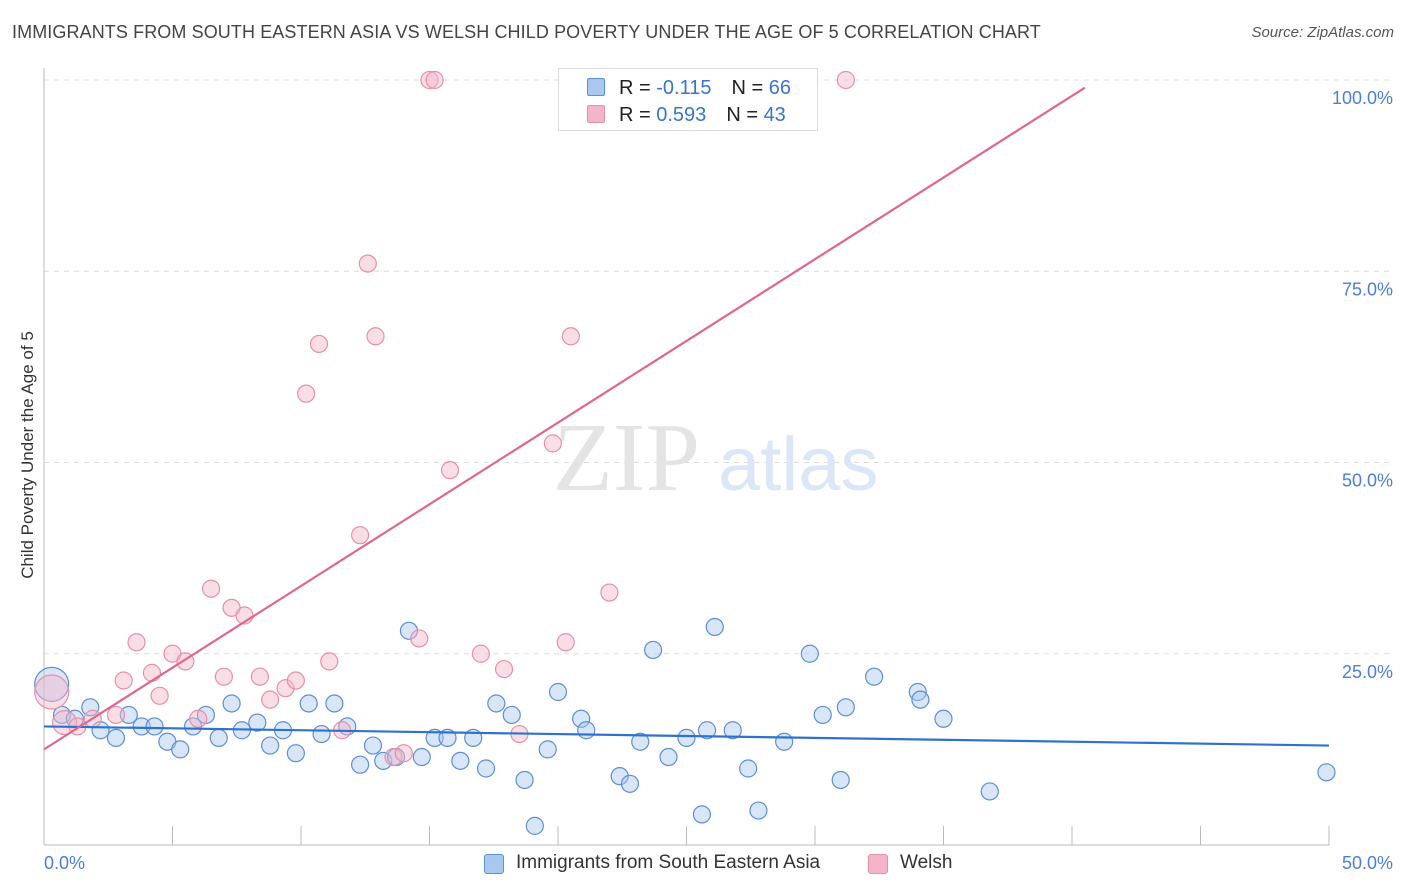 The height and width of the screenshot is (892, 1406). Describe the element at coordinates (878, 864) in the screenshot. I see `bottom-legend-swatch-pink` at that location.